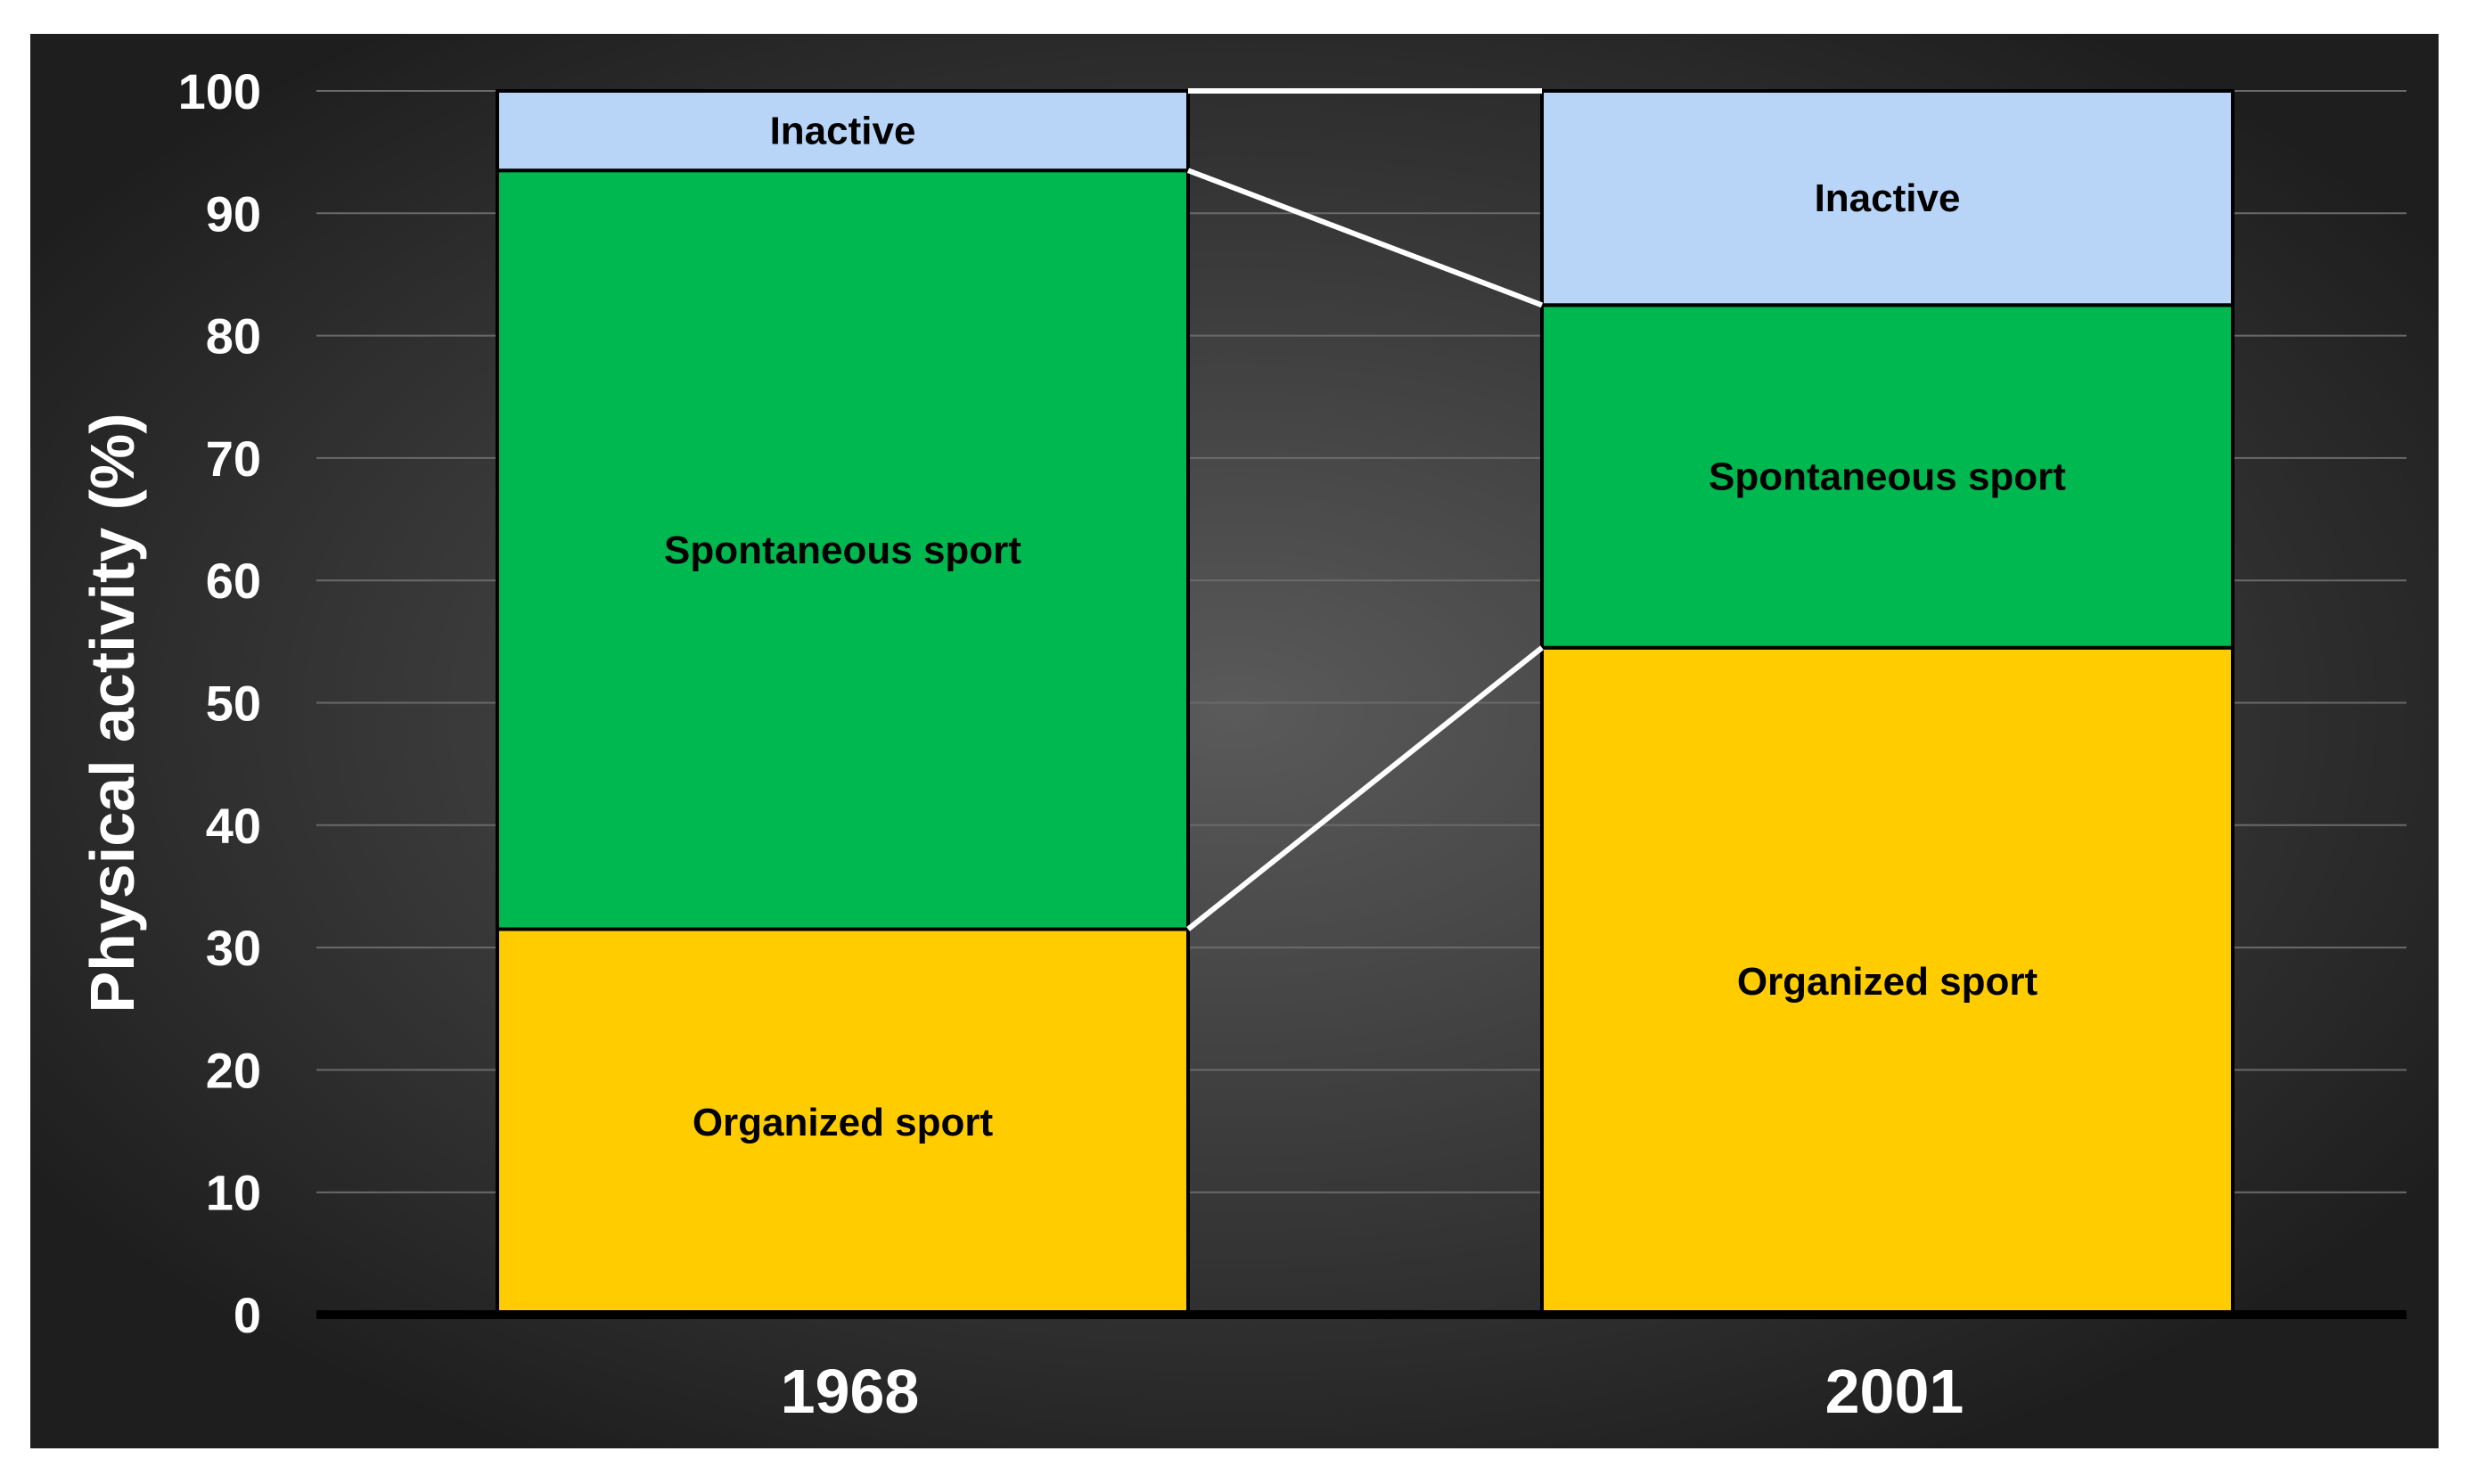 The height and width of the screenshot is (1484, 2468). What do you see at coordinates (220, 91) in the screenshot?
I see `y-tick-label: 100` at bounding box center [220, 91].